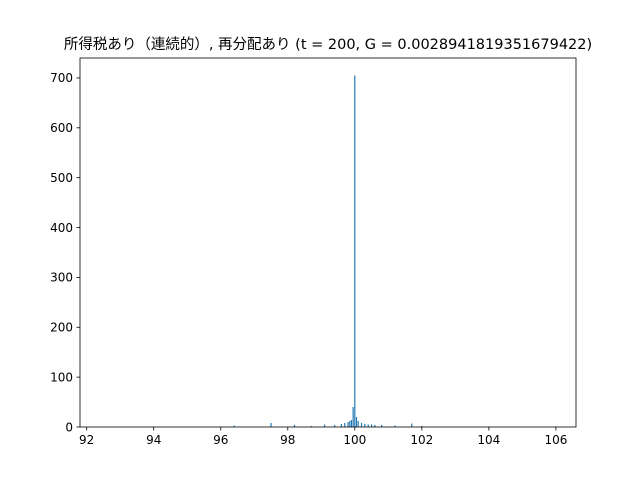  Describe the element at coordinates (323, 437) in the screenshot. I see `x-axis: 92 94 96 98 100 102 104 106` at that location.